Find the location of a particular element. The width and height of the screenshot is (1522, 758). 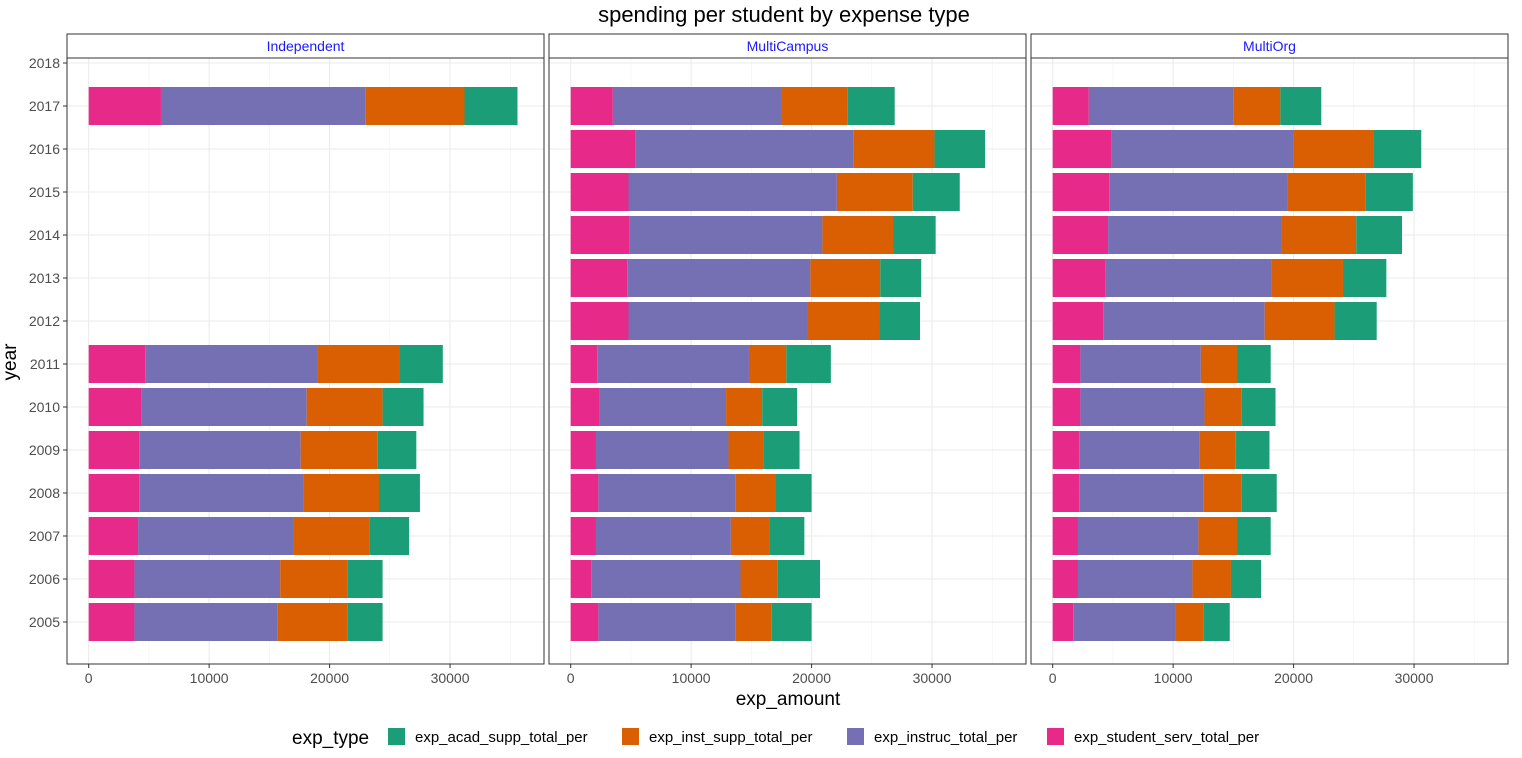

y-tick-label: 2006 is located at coordinates (44, 579).